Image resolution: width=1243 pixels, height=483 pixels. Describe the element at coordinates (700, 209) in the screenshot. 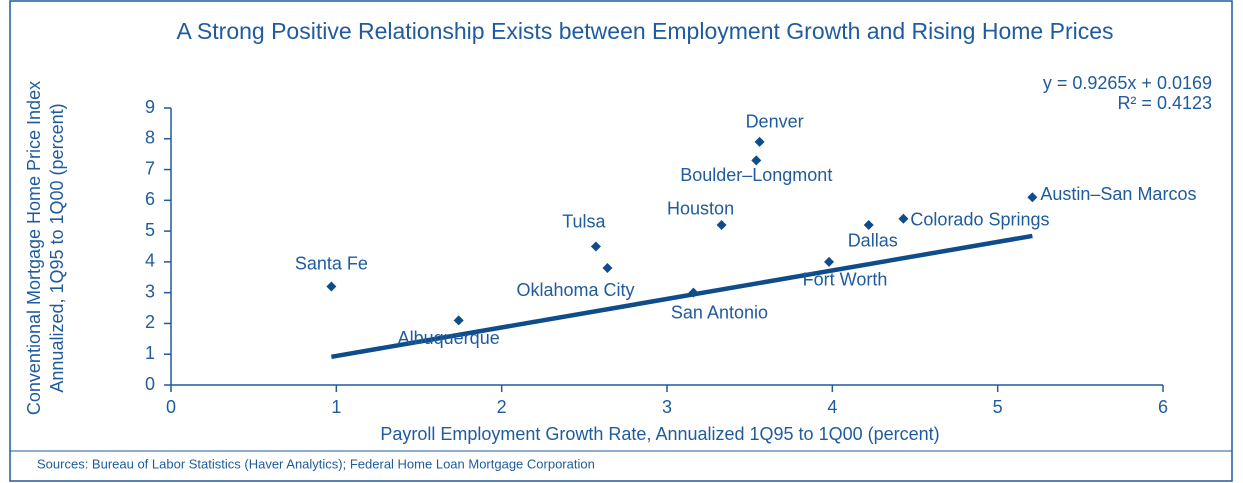

I see `point-label: Houston` at that location.